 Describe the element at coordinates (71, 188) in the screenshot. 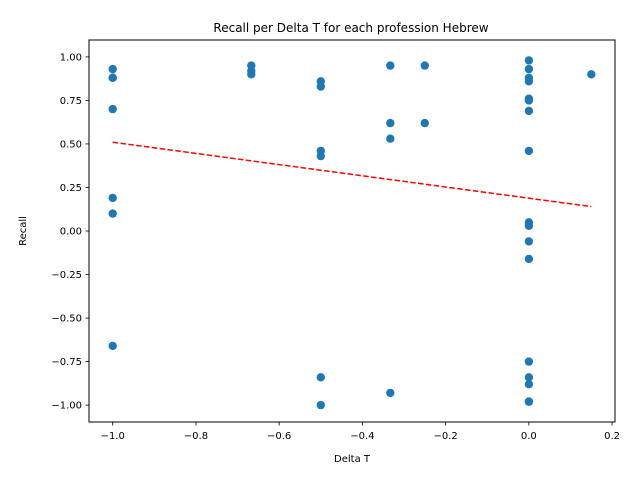

I see `y-tick-label: 0.25` at that location.